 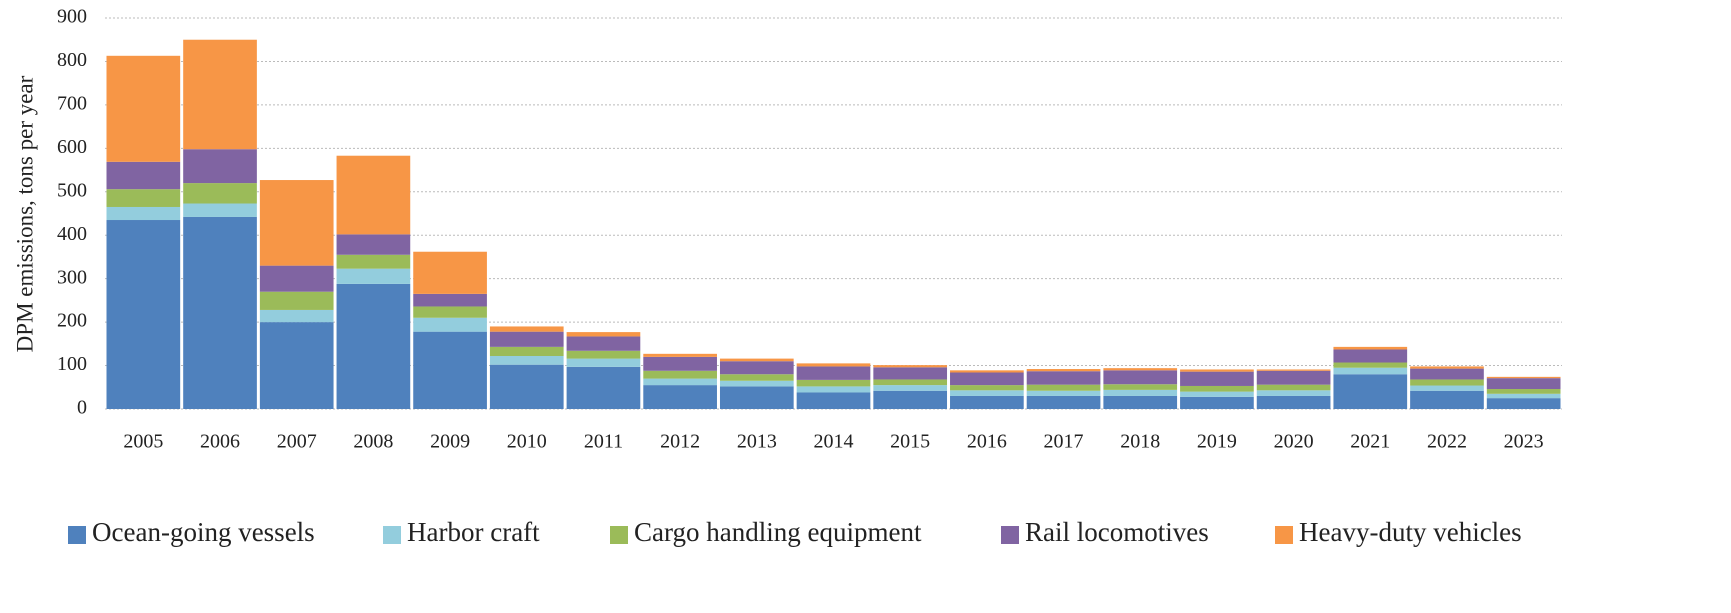 I want to click on legend-label: Harbor craft, so click(x=473, y=532).